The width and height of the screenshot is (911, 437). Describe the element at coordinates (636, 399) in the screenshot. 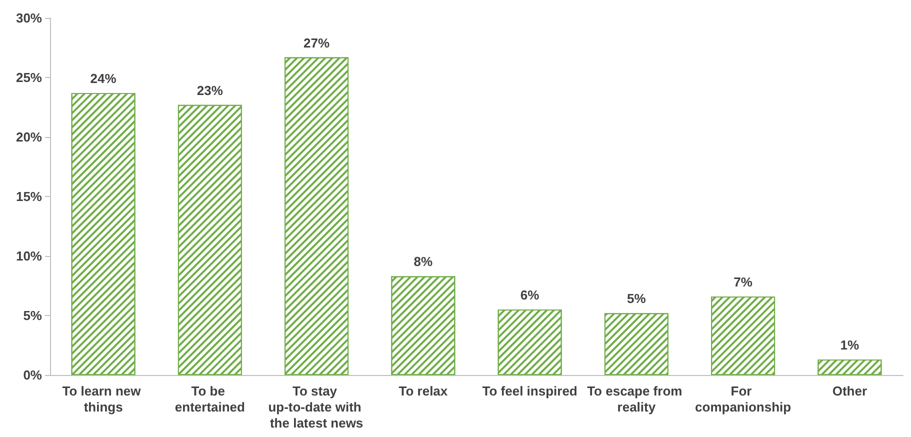

I see `x-tick-label: To escape from reality` at that location.